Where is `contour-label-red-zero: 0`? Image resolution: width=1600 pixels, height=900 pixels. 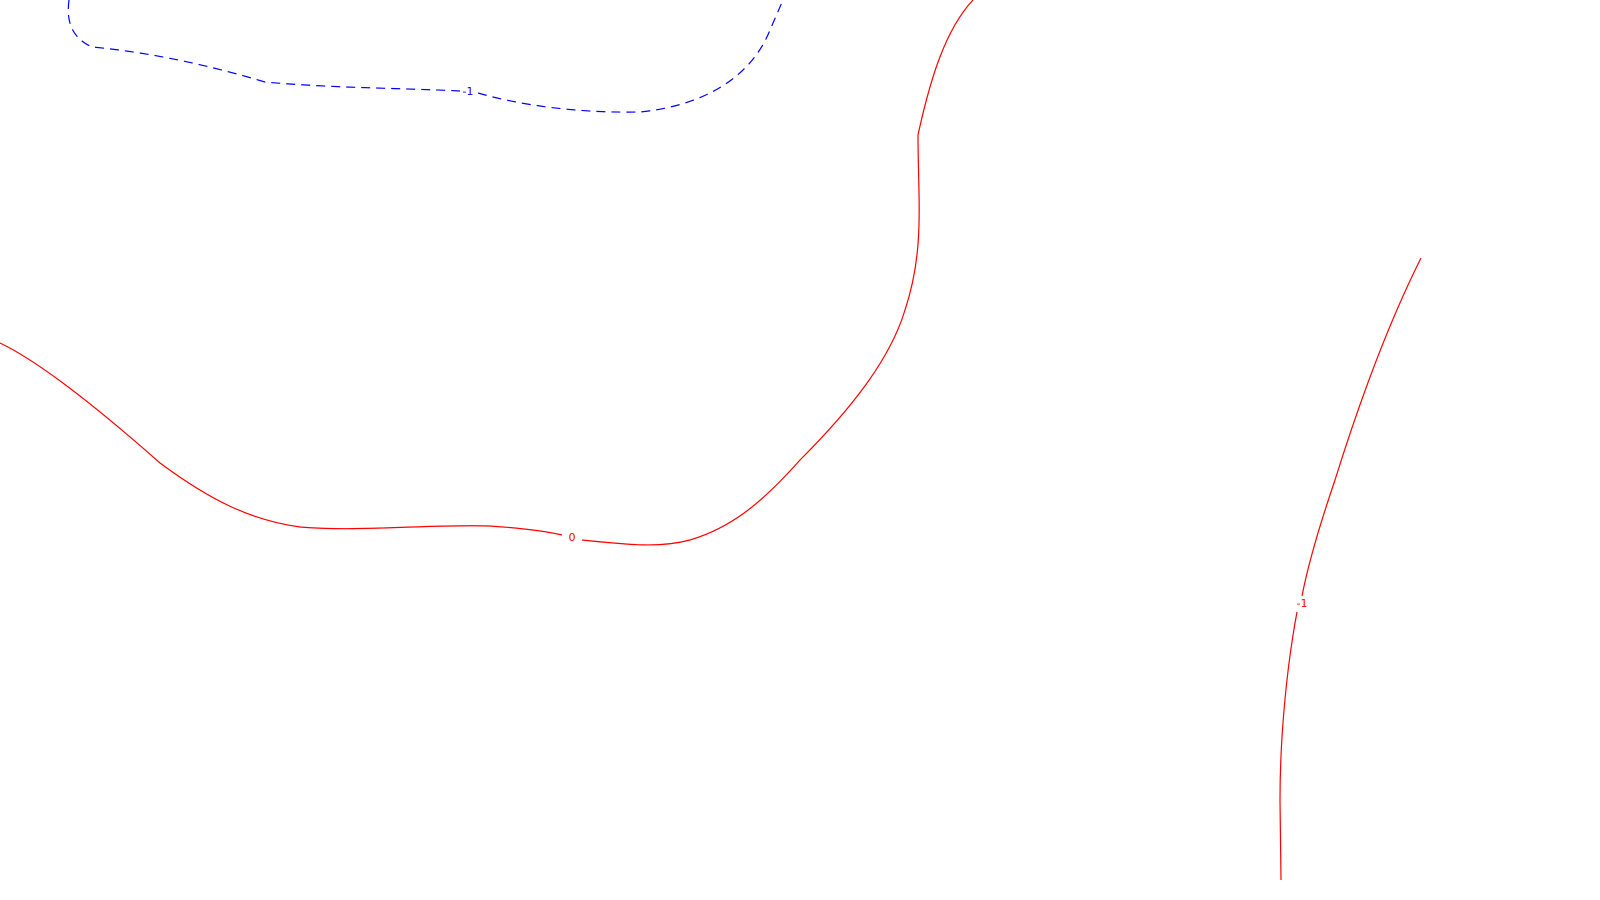 contour-label-red-zero: 0 is located at coordinates (572, 537).